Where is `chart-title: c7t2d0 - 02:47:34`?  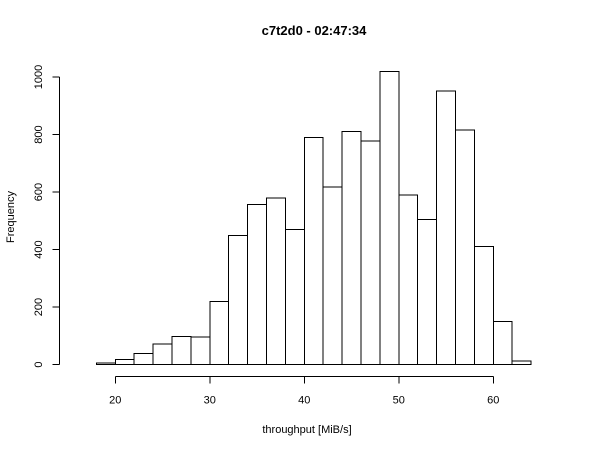
chart-title: c7t2d0 - 02:47:34 is located at coordinates (315, 30).